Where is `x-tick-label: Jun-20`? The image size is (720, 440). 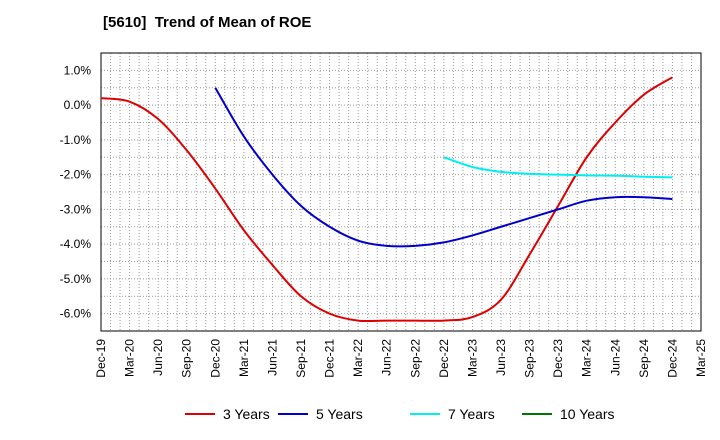 x-tick-label: Jun-20 is located at coordinates (158, 357).